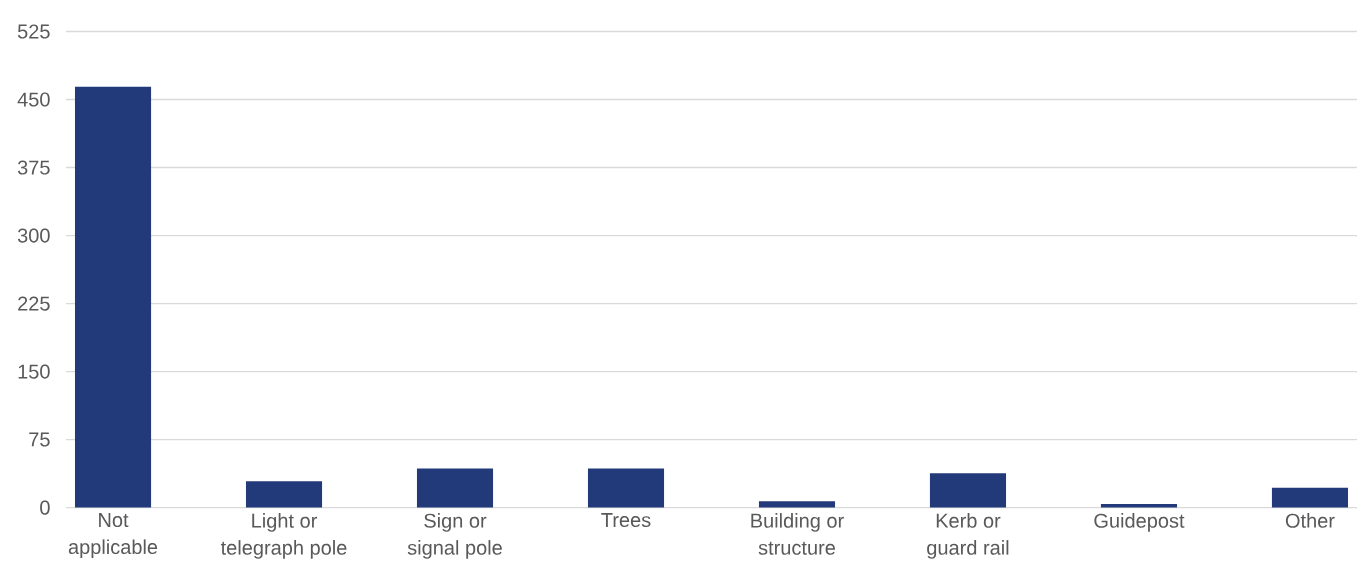 The image size is (1357, 563). I want to click on x-tick-label: Other, so click(1310, 520).